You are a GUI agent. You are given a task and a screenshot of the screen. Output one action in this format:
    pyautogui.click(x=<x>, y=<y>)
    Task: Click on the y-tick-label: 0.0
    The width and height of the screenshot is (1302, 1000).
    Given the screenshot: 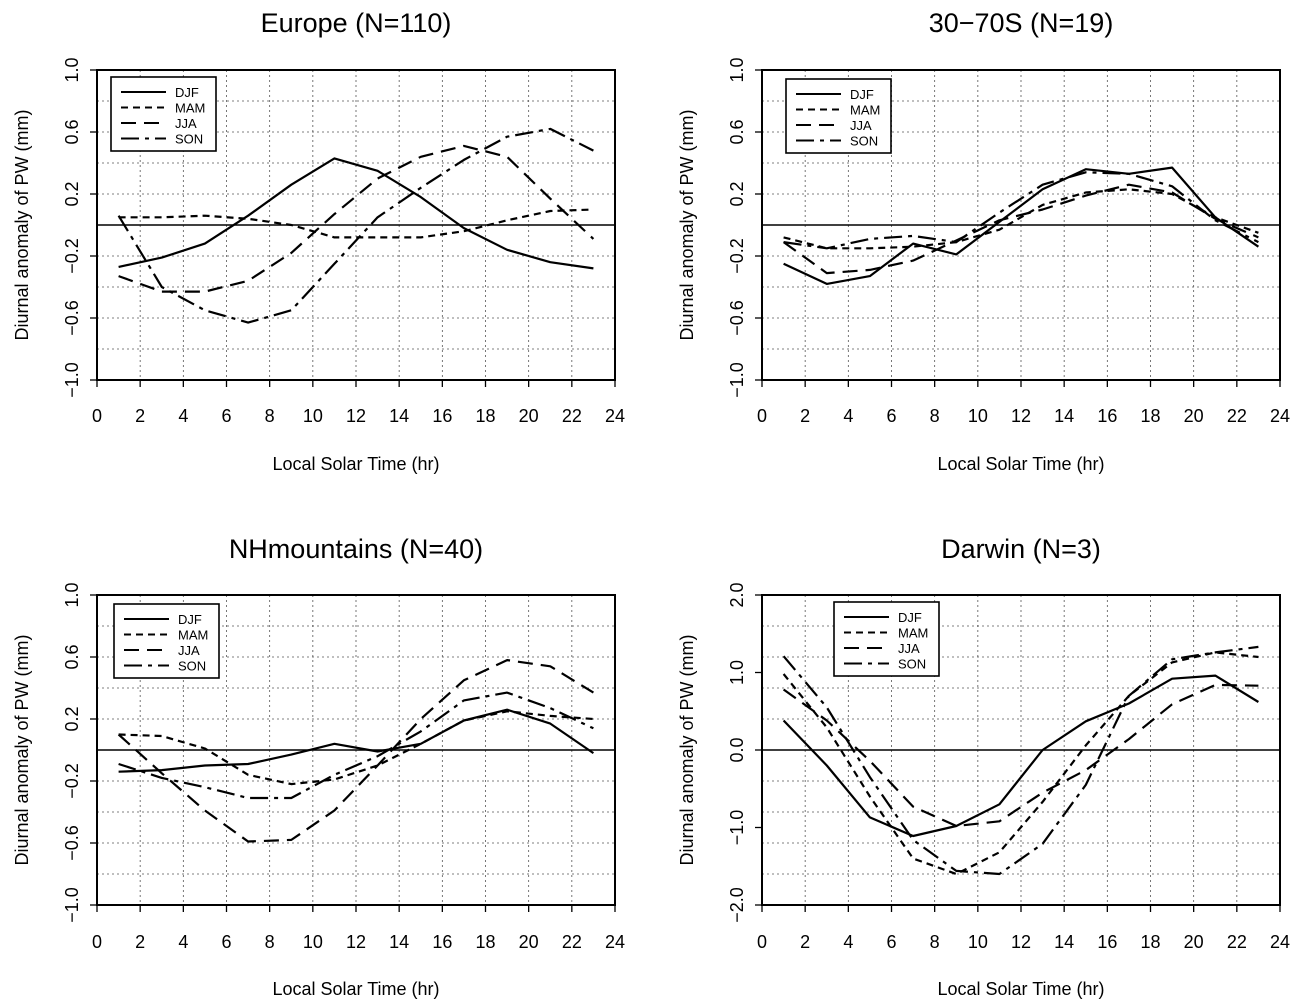 What is the action you would take?
    pyautogui.click(x=737, y=749)
    